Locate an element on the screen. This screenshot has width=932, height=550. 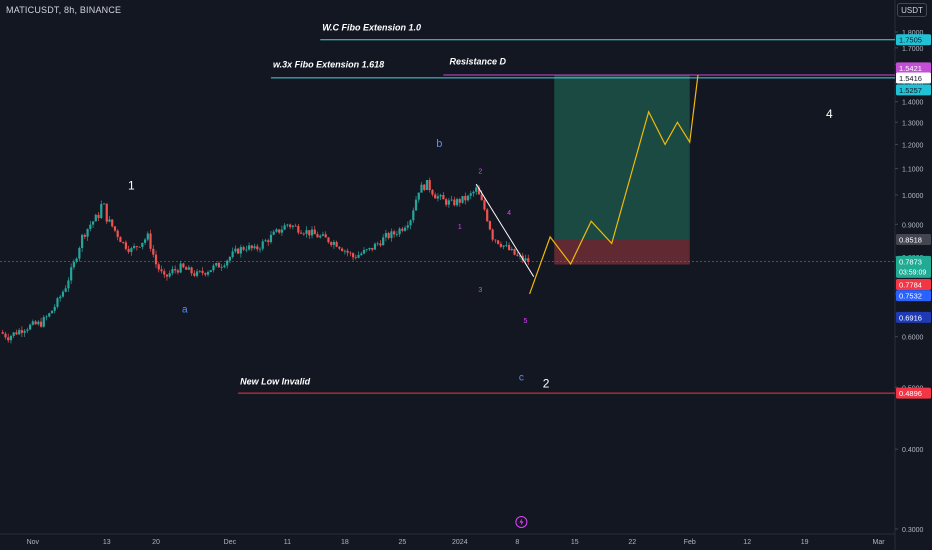
x-tick-label: Dec is located at coordinates (230, 542).